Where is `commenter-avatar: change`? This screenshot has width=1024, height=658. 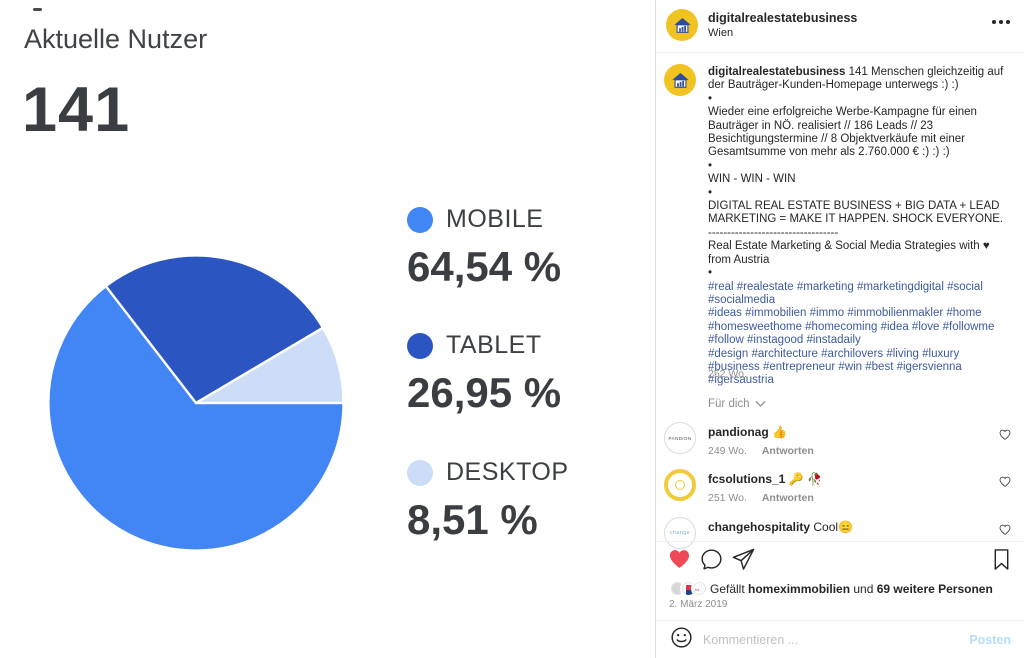 commenter-avatar: change is located at coordinates (680, 533).